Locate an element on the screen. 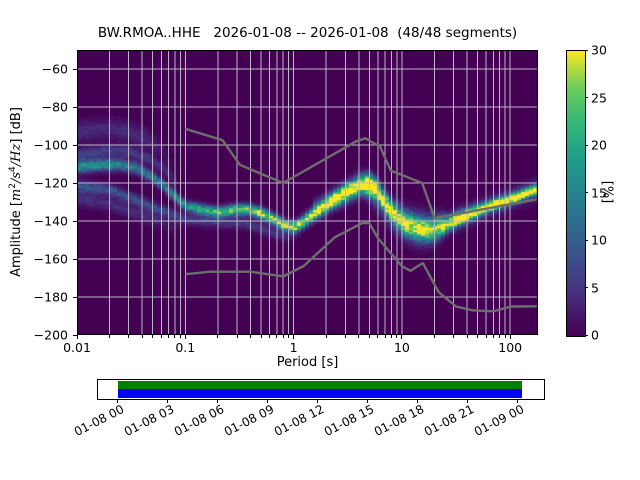 The image size is (640, 480). colorbar-tick-label: 20 is located at coordinates (599, 145).